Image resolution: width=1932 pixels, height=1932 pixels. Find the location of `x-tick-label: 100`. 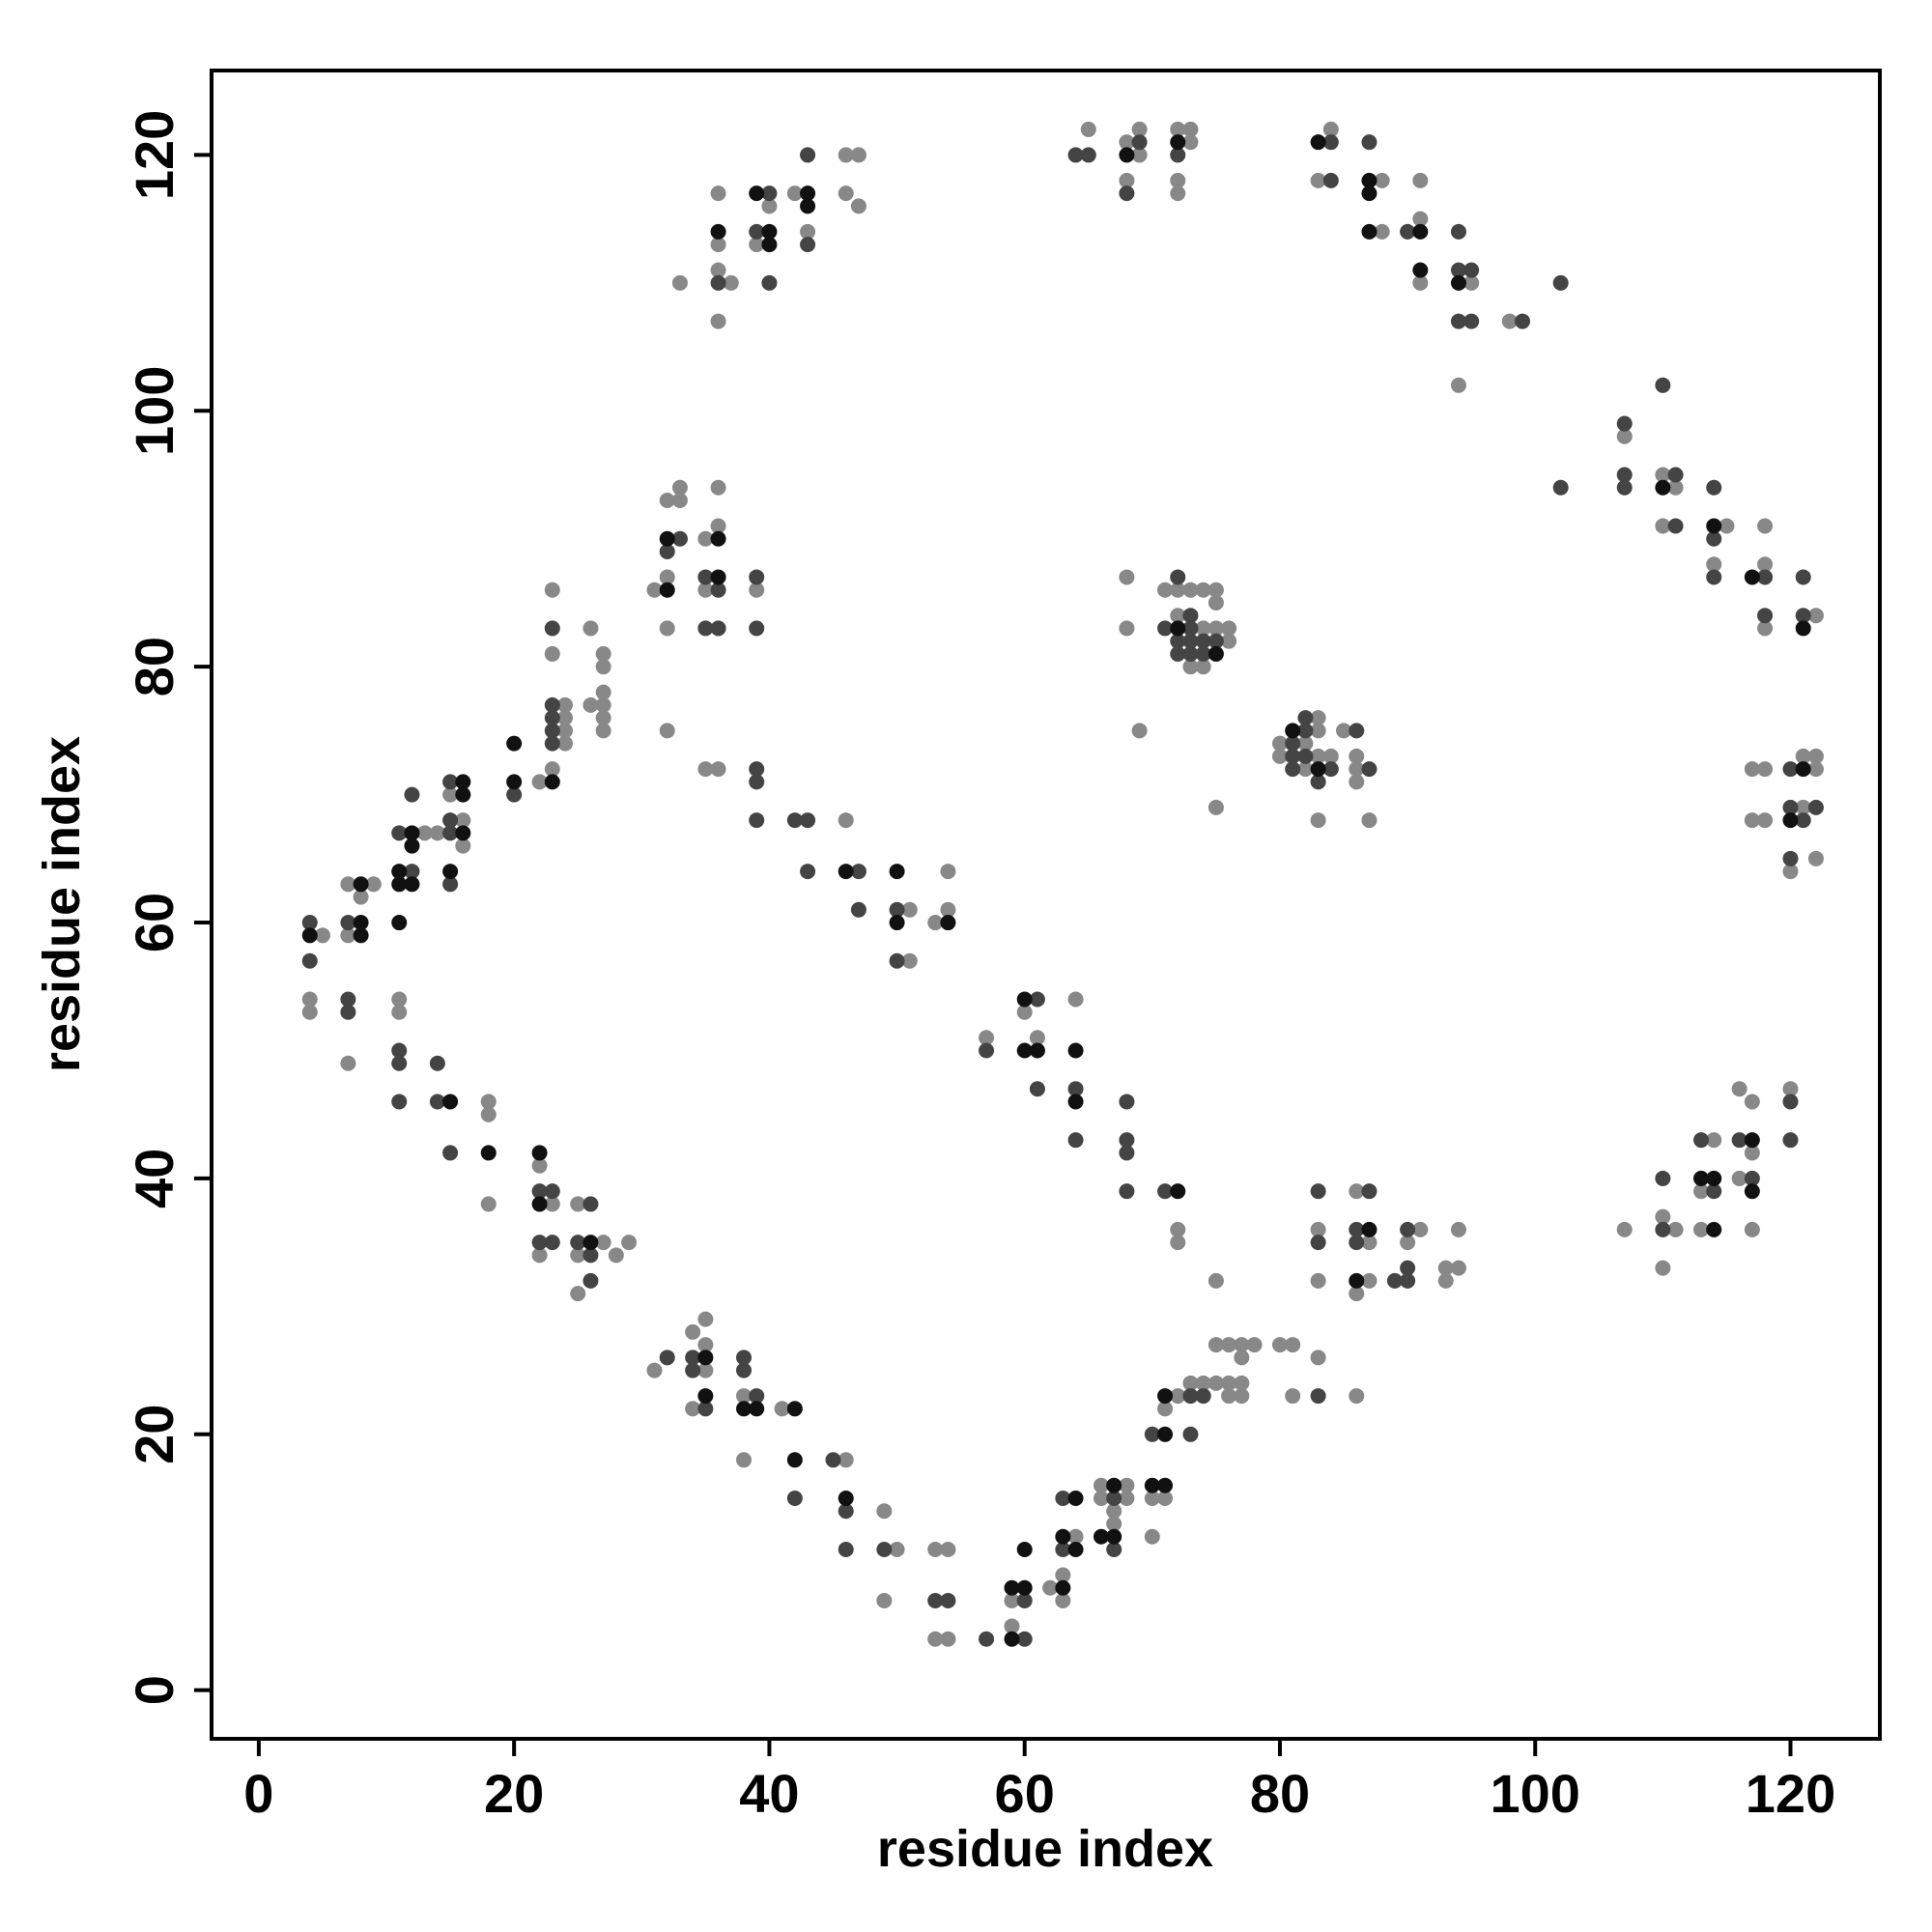

x-tick-label: 100 is located at coordinates (1535, 1793).